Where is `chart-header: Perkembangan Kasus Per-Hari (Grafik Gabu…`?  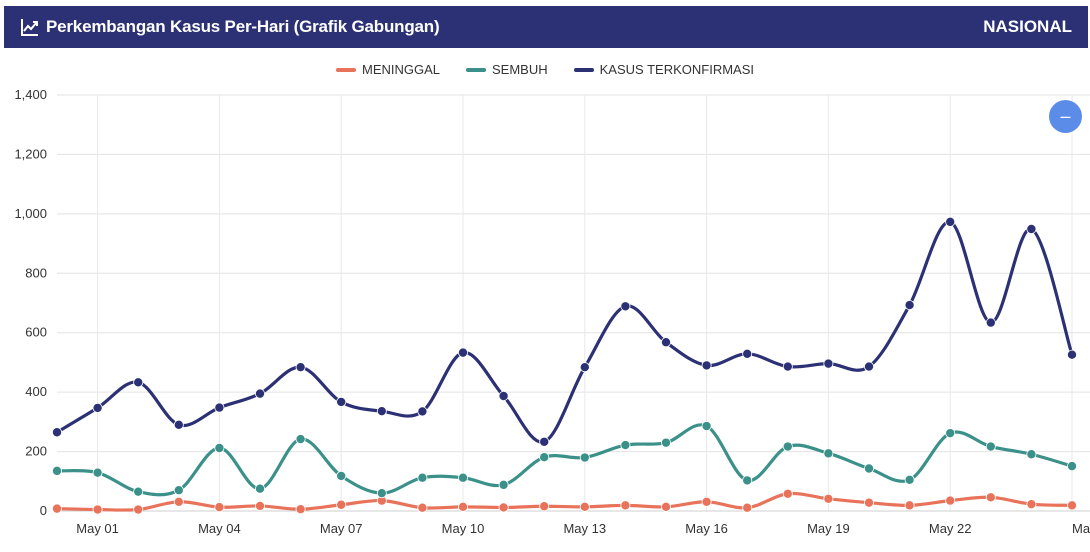 chart-header: Perkembangan Kasus Per-Hari (Grafik Gabu… is located at coordinates (546, 27).